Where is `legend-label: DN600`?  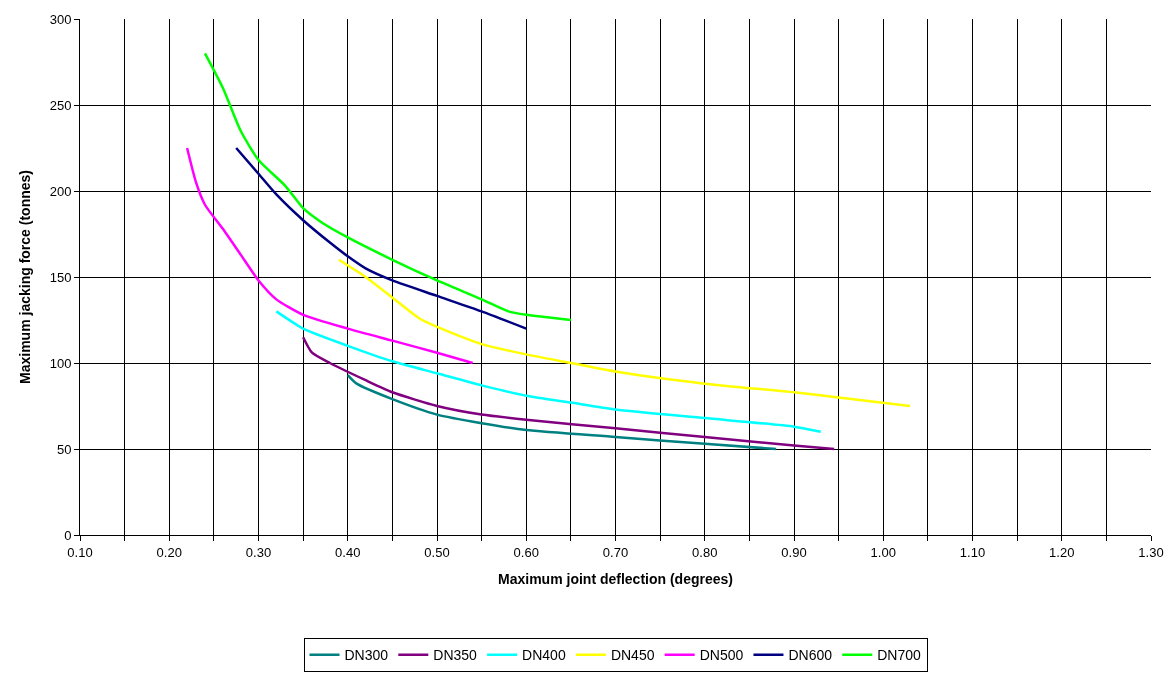
legend-label: DN600 is located at coordinates (810, 655).